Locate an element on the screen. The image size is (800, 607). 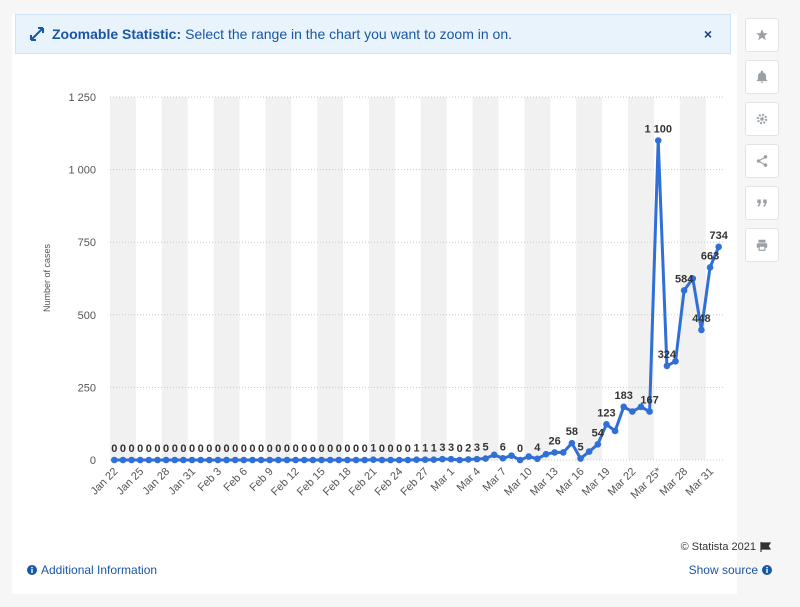
settings-button is located at coordinates (762, 119).